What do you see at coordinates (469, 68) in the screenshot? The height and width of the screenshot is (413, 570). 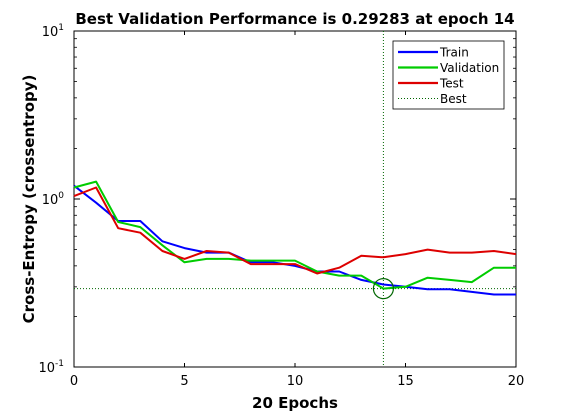 I see `legend-label-validation: Validation` at bounding box center [469, 68].